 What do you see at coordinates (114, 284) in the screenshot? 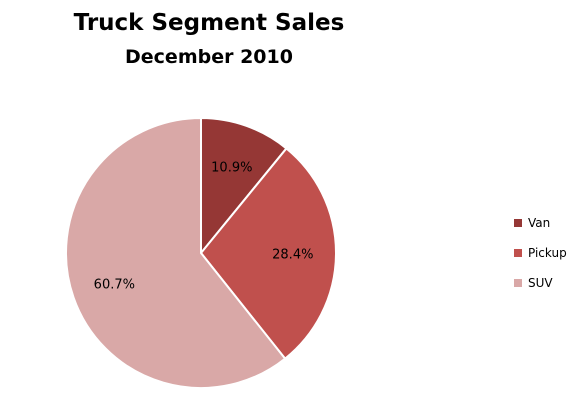
I see `data-label-suv: 60.7%` at bounding box center [114, 284].